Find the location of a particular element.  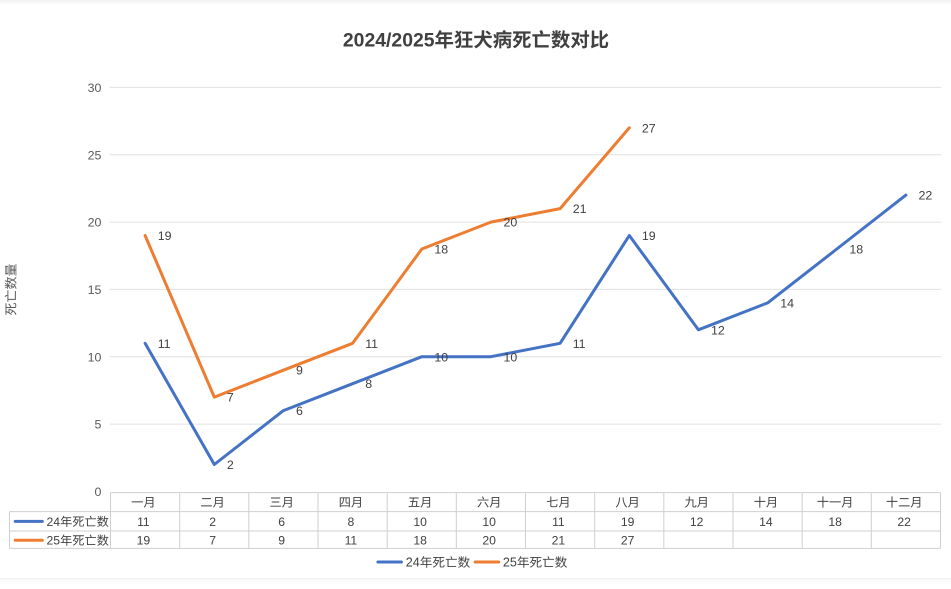

svg-text: 30 is located at coordinates (95, 88).